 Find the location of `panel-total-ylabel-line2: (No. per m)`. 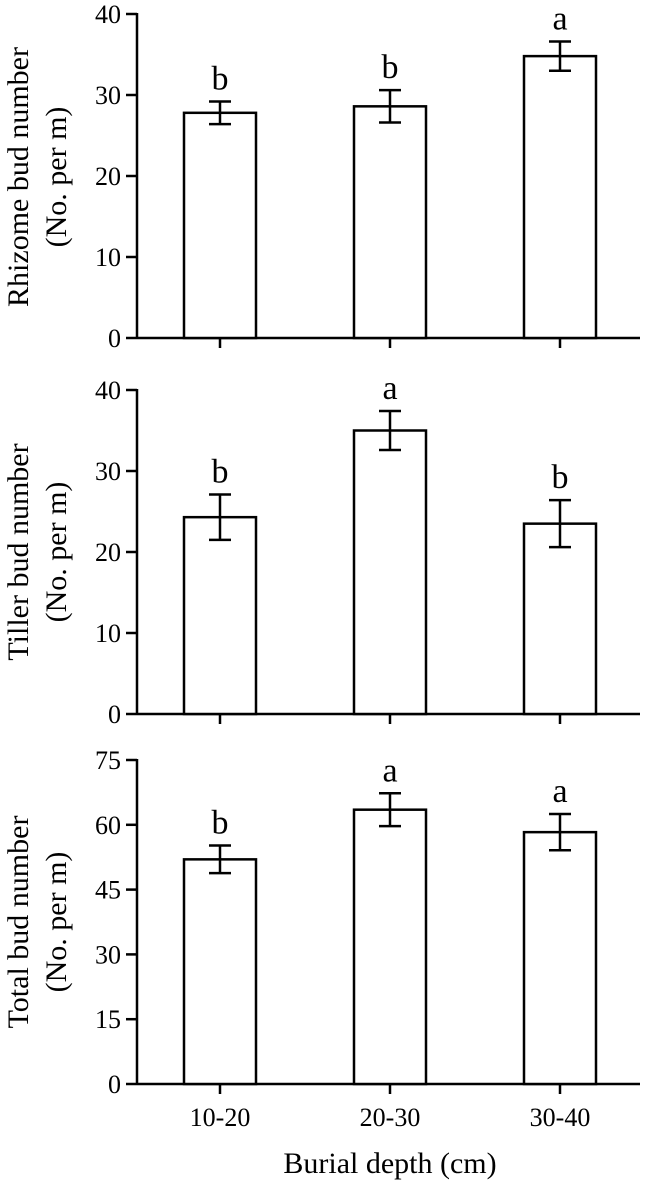

panel-total-ylabel-line2: (No. per m) is located at coordinates (56, 922).